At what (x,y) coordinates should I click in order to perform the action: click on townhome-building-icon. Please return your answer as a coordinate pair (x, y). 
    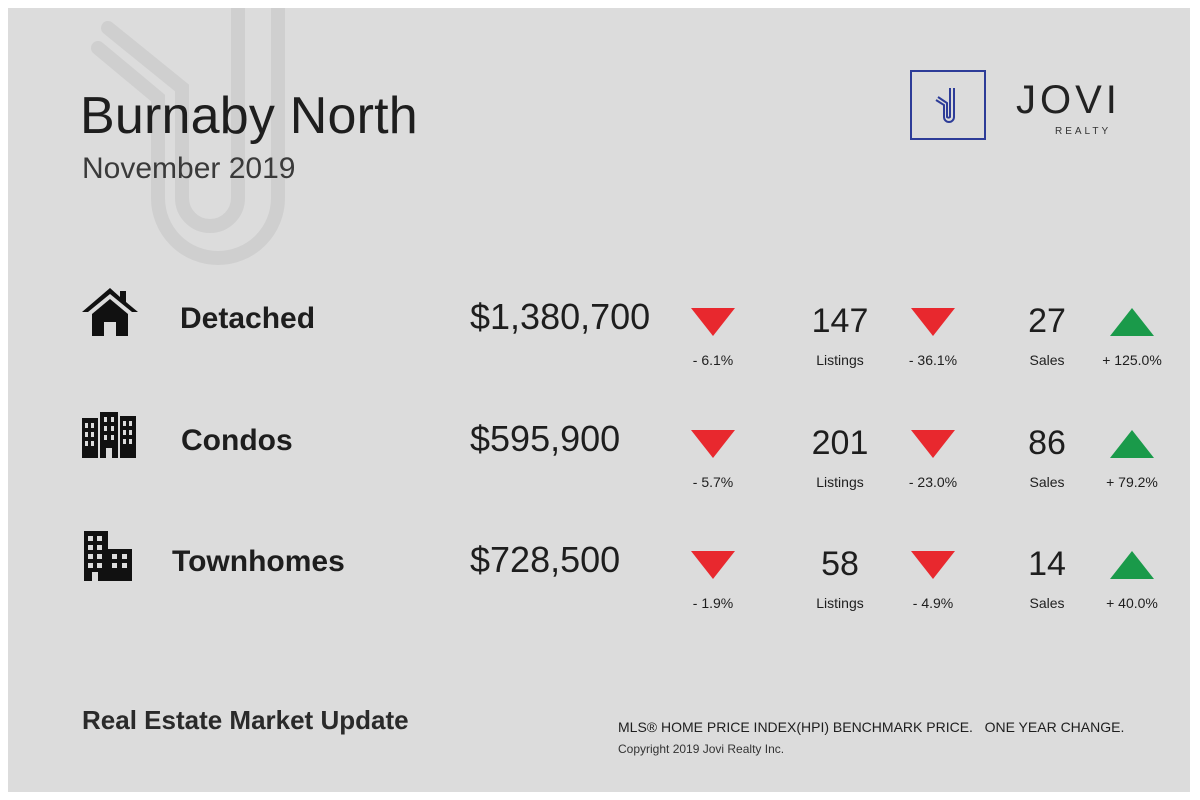
    Looking at the image, I should click on (108, 556).